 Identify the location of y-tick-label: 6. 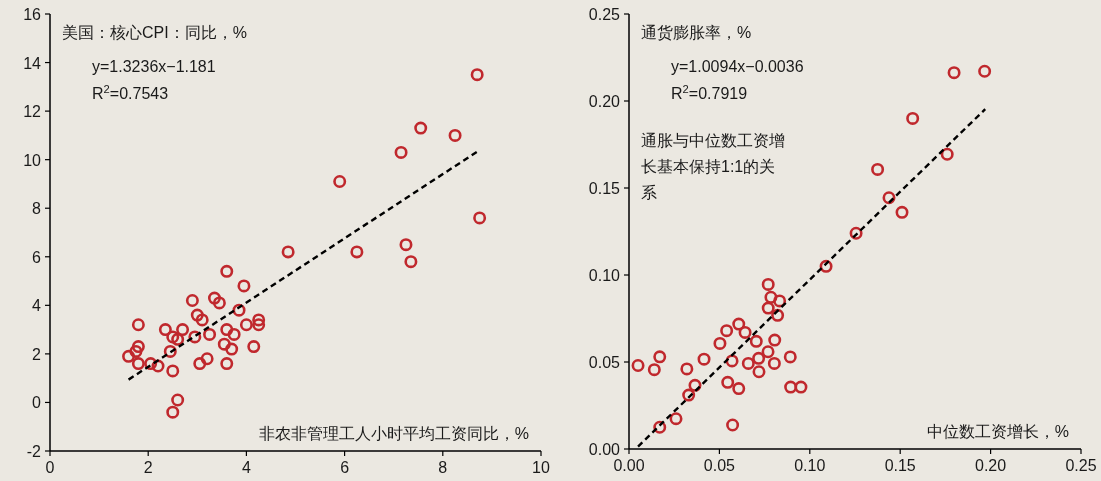
(37, 257).